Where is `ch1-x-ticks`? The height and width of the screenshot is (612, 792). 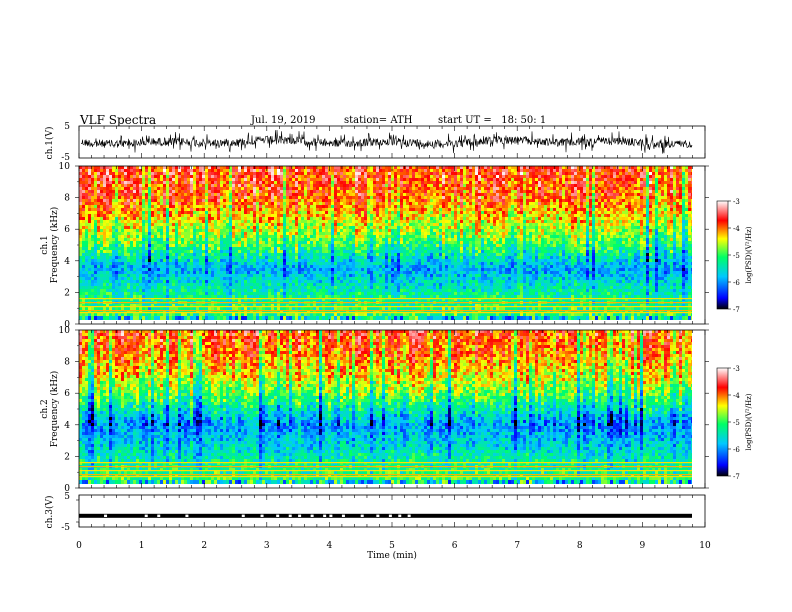
ch1-x-ticks is located at coordinates (392, 142).